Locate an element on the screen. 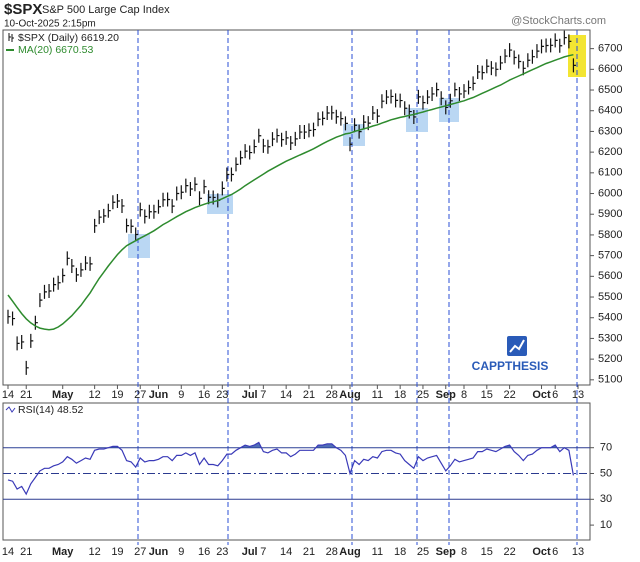 Image resolution: width=640 pixels, height=562 pixels. logo-icon-line is located at coordinates (517, 346).